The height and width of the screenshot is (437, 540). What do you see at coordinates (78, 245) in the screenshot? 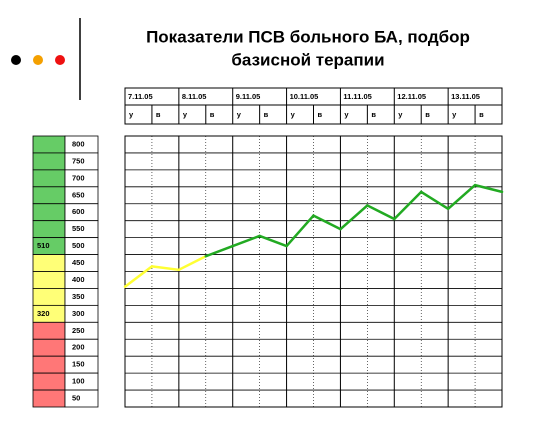
I see `y-tick-label: 500` at bounding box center [78, 245].